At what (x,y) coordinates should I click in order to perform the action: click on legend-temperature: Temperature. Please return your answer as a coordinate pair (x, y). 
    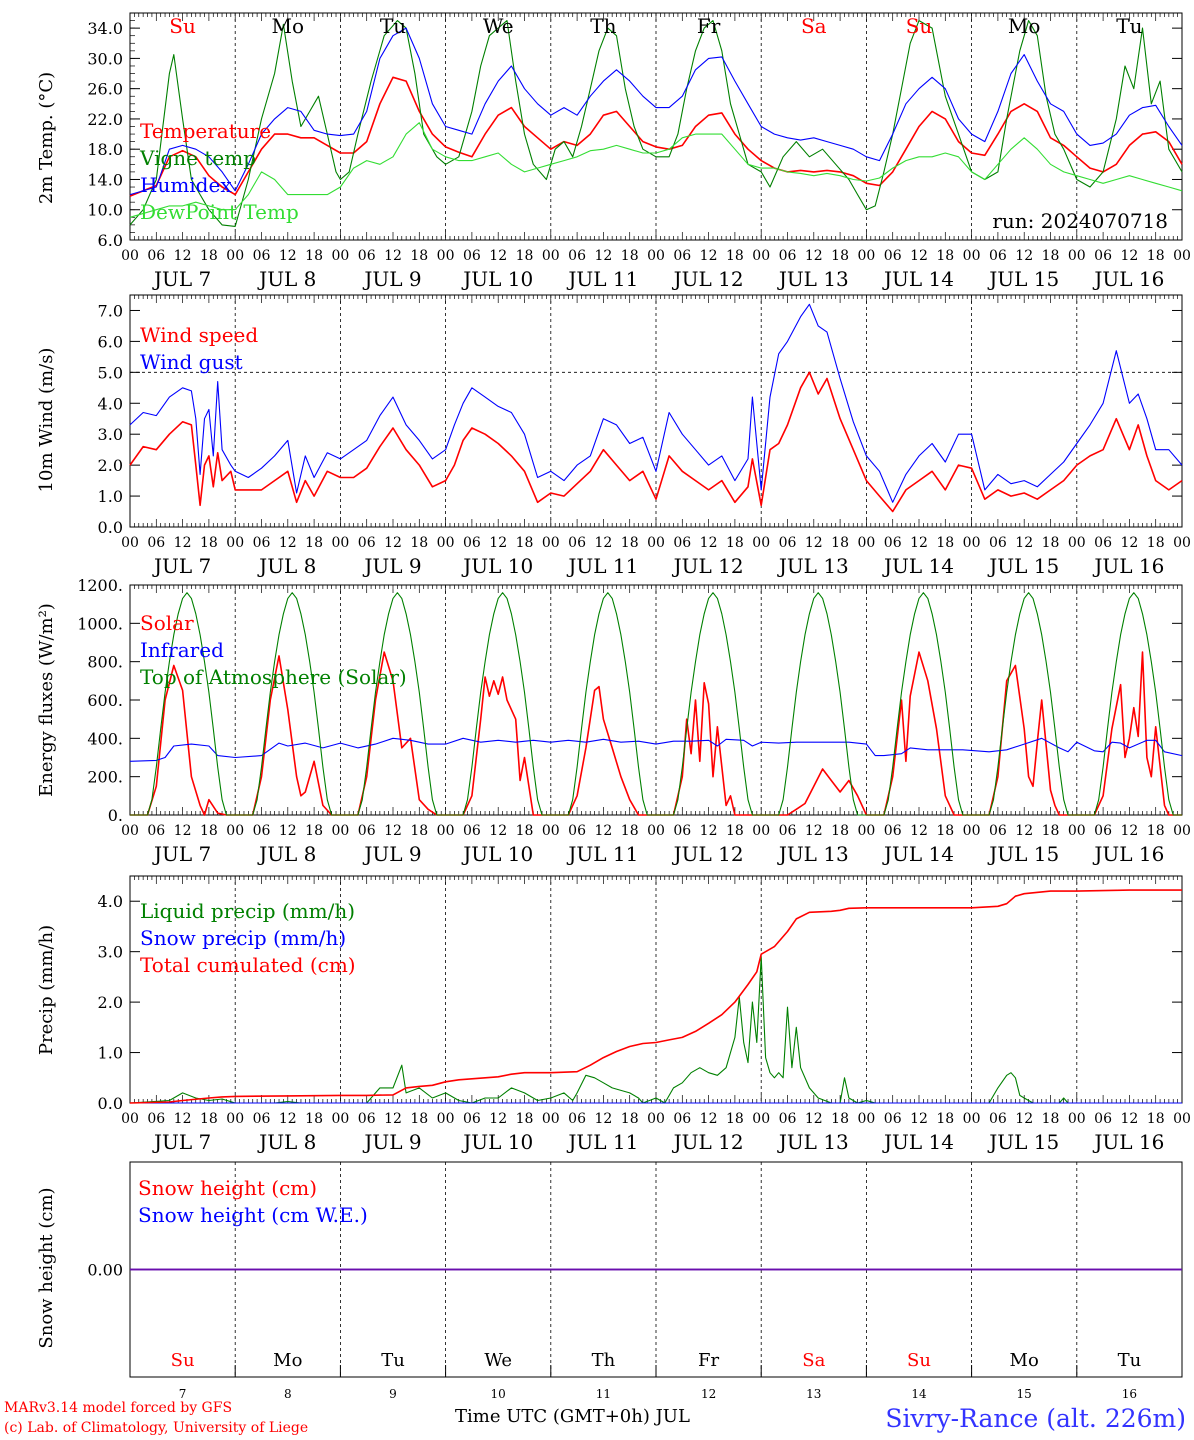
    Looking at the image, I should click on (205, 131).